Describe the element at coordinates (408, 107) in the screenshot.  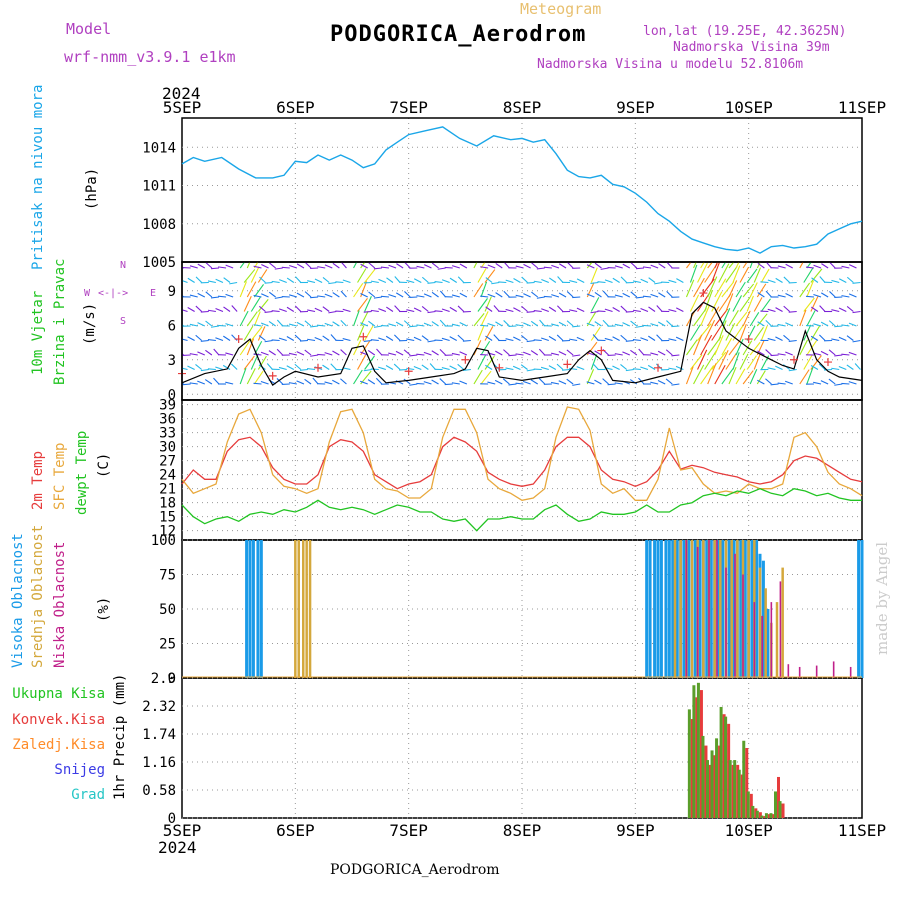
I see `time-label-top: 7SEP` at that location.